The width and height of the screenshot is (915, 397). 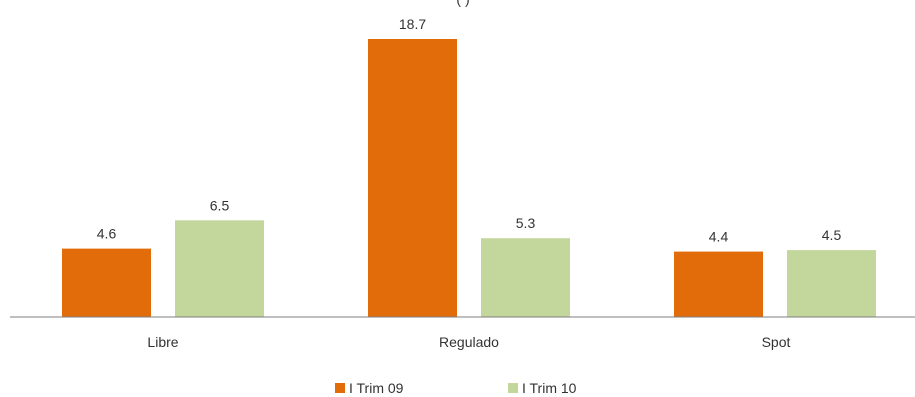 What do you see at coordinates (832, 235) in the screenshot?
I see `data-label-spot-series-2: 4.5` at bounding box center [832, 235].